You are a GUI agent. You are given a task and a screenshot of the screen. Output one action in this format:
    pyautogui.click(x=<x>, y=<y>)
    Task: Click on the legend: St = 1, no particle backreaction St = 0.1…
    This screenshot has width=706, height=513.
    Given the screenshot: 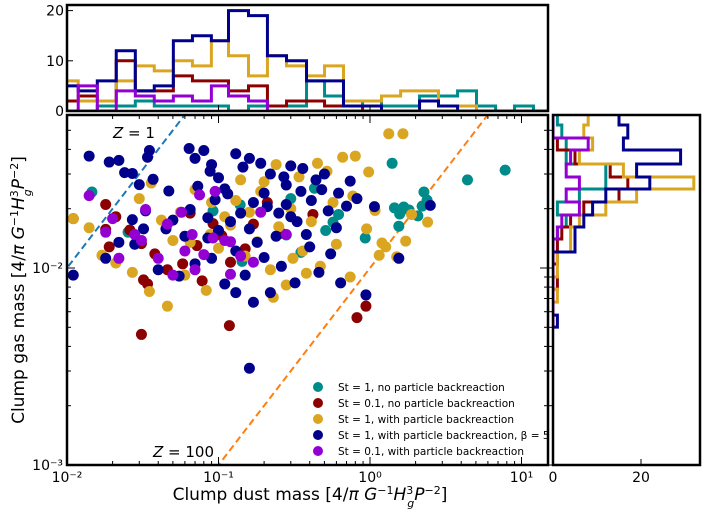 What is the action you would take?
    pyautogui.click(x=431, y=420)
    